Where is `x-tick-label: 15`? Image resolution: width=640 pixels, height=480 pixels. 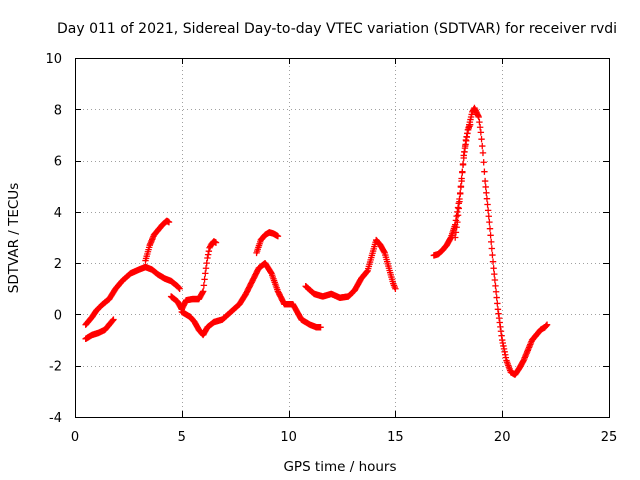
x-tick-label: 15 is located at coordinates (395, 437).